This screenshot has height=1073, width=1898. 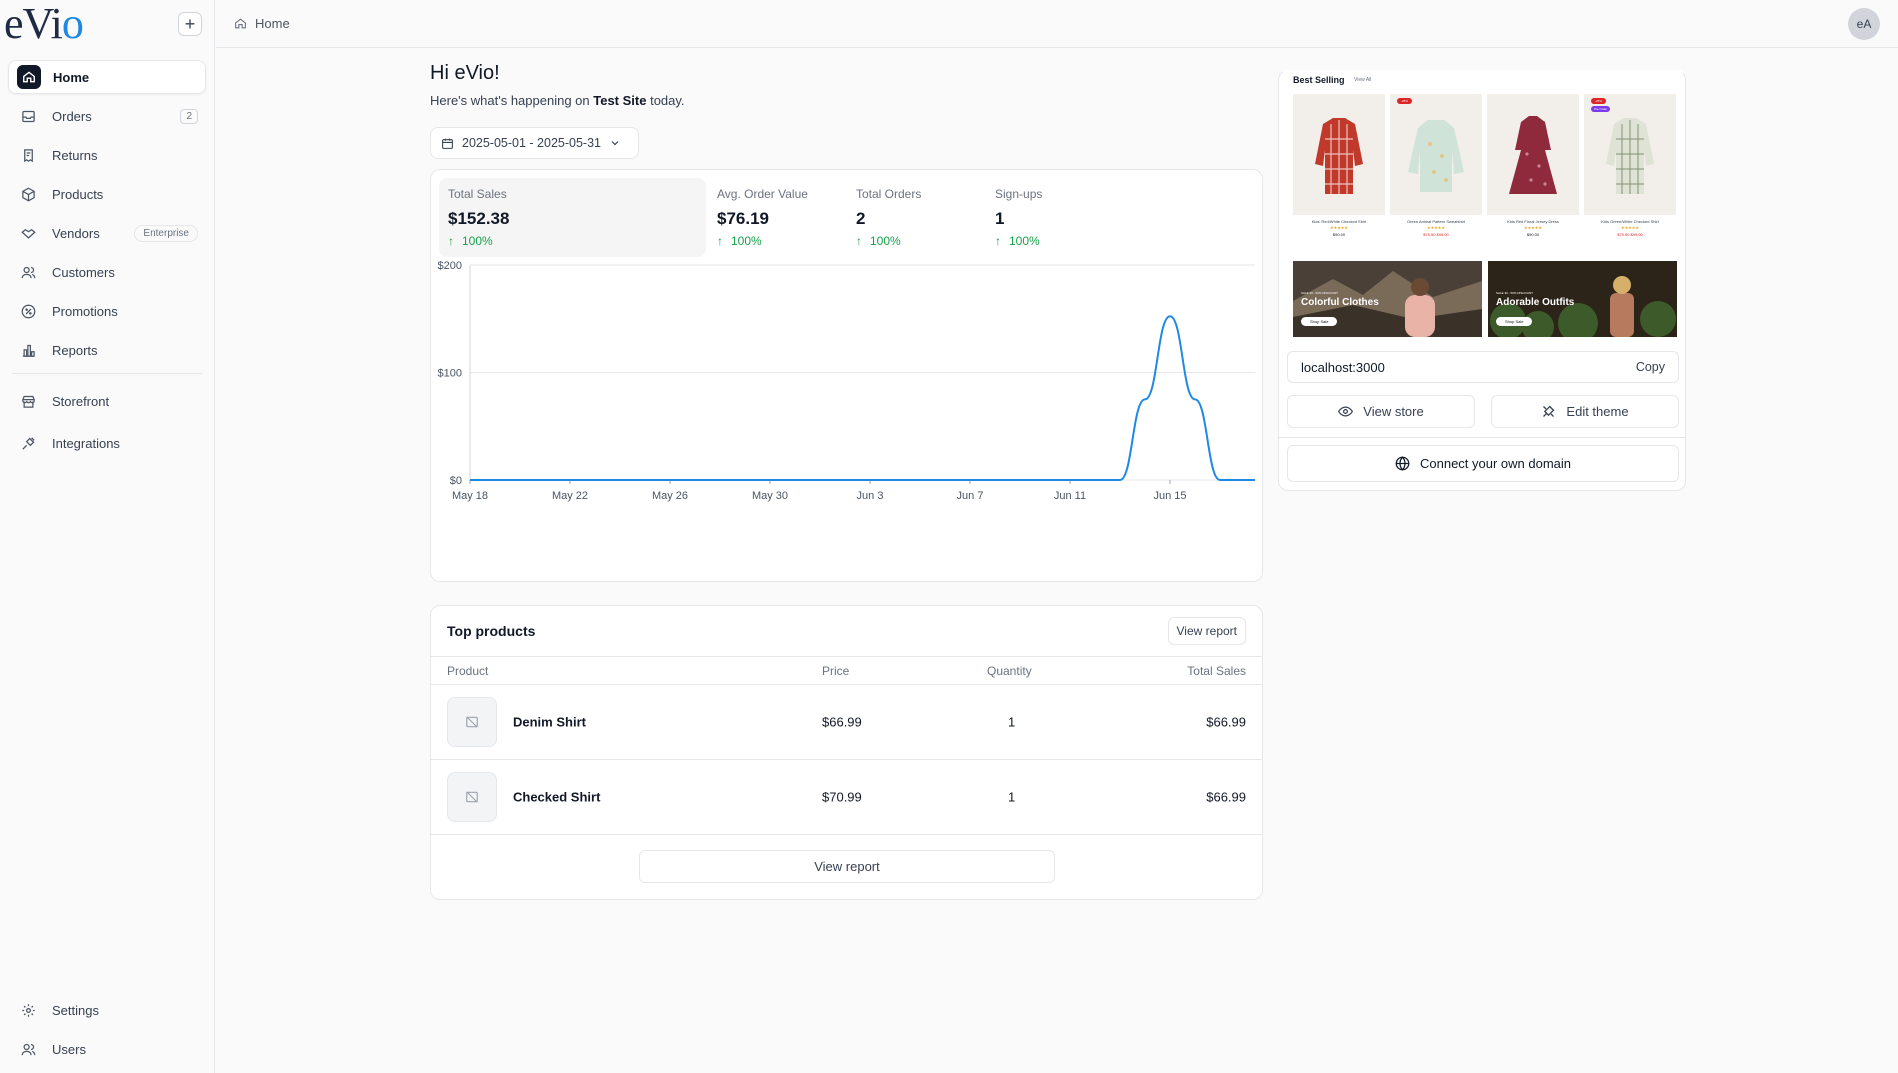 I want to click on preorder-tag: Pre Order, so click(x=1601, y=109).